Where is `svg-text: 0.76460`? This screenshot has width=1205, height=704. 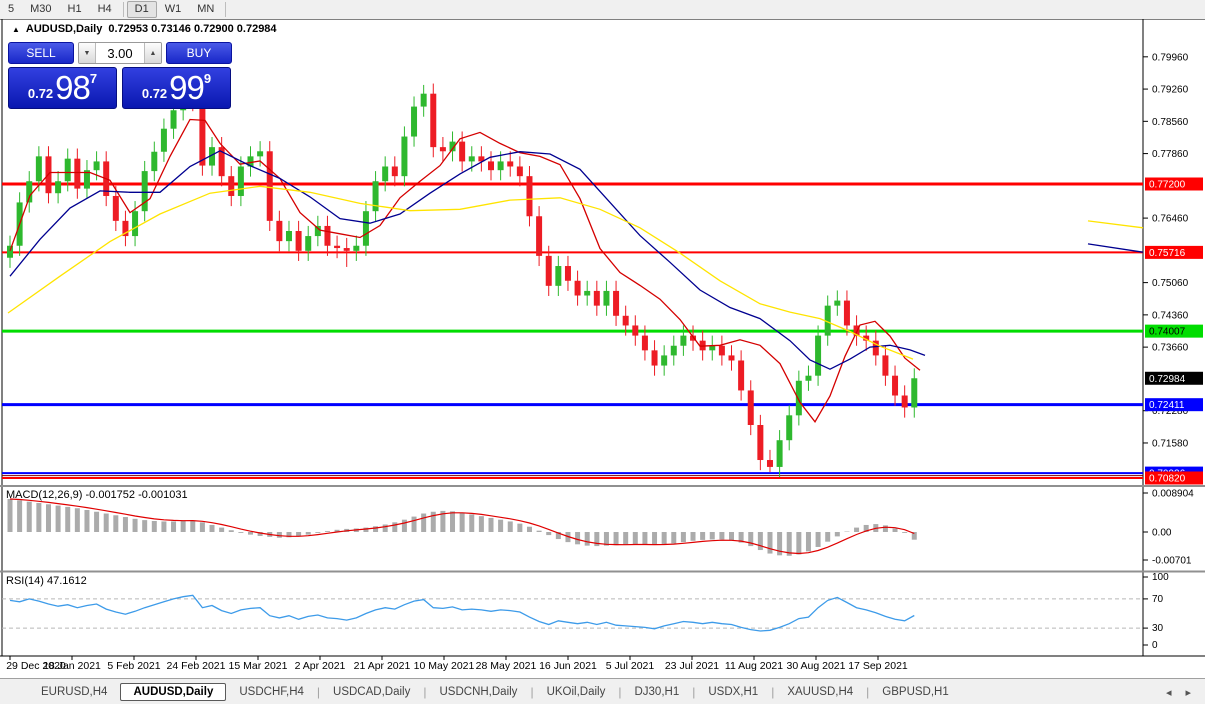
svg-text: 0.76460 is located at coordinates (1170, 219).